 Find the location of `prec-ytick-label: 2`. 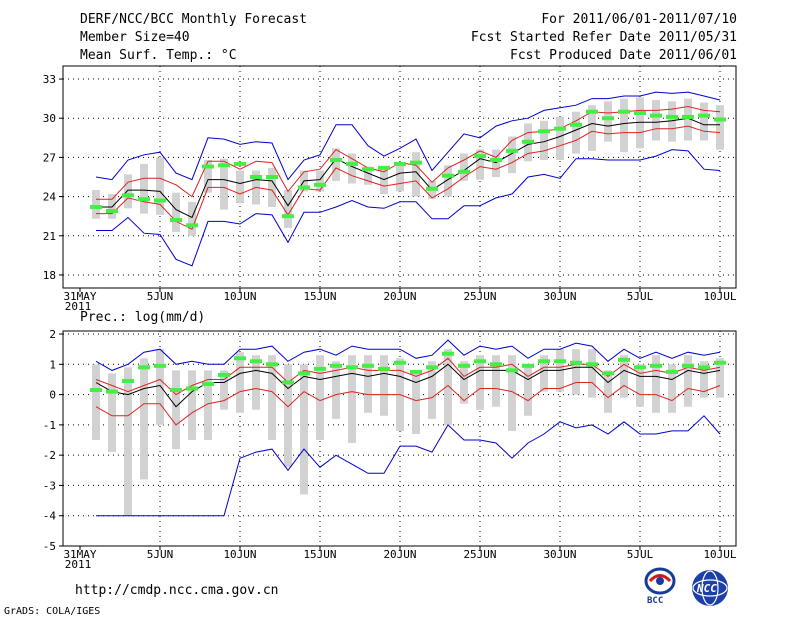

prec-ytick-label: 2 is located at coordinates (52, 334).